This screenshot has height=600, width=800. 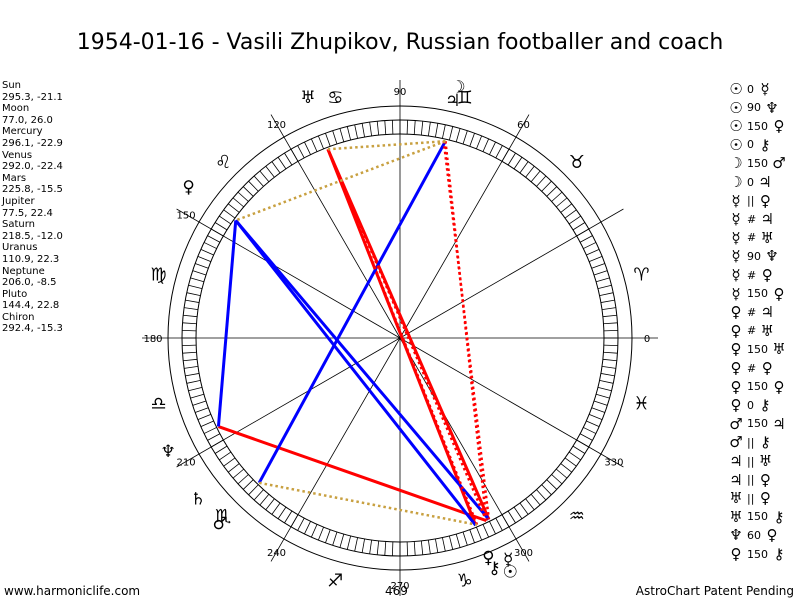 I want to click on planet-name-saturn: Saturn, so click(x=19, y=225).